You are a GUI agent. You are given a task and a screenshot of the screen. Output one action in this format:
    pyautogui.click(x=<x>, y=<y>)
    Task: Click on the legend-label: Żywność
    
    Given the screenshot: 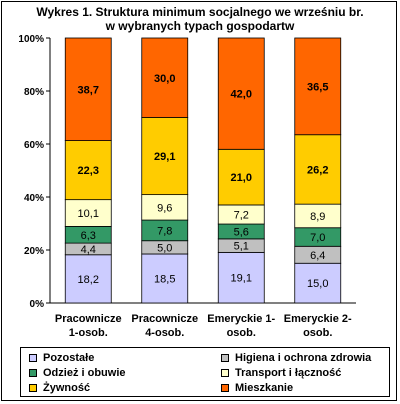 What is the action you would take?
    pyautogui.click(x=67, y=388)
    